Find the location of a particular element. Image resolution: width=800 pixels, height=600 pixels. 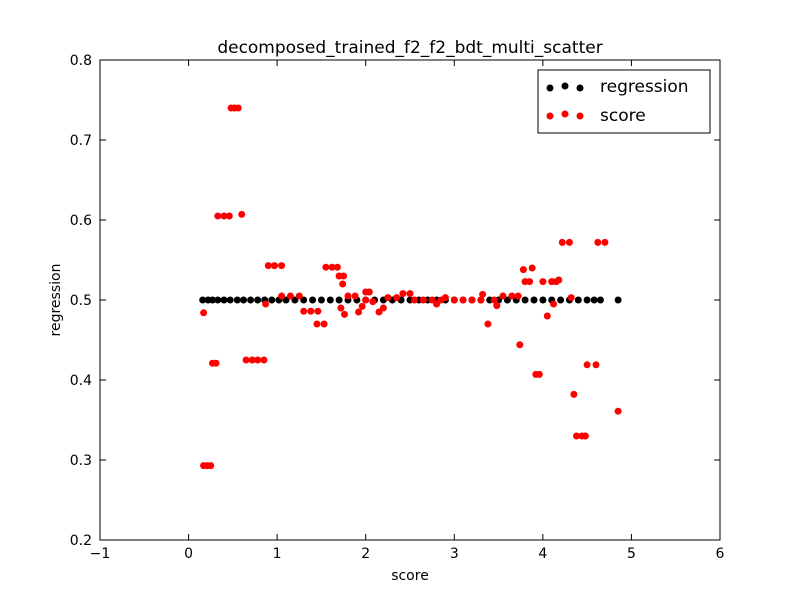

y-tick-label: 0.7 is located at coordinates (81, 141).